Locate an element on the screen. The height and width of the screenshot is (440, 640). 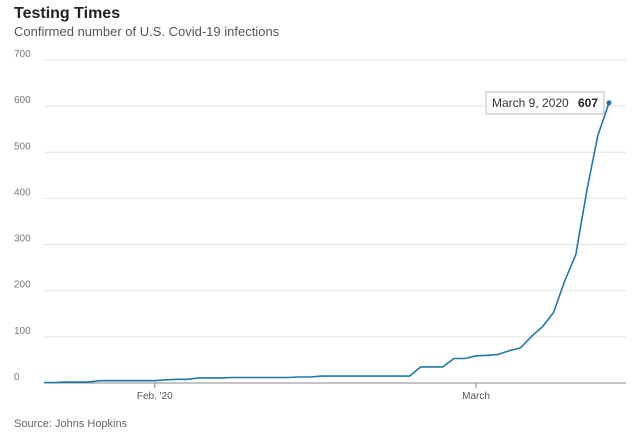
tooltip-date: March 9, 2020 is located at coordinates (530, 103).